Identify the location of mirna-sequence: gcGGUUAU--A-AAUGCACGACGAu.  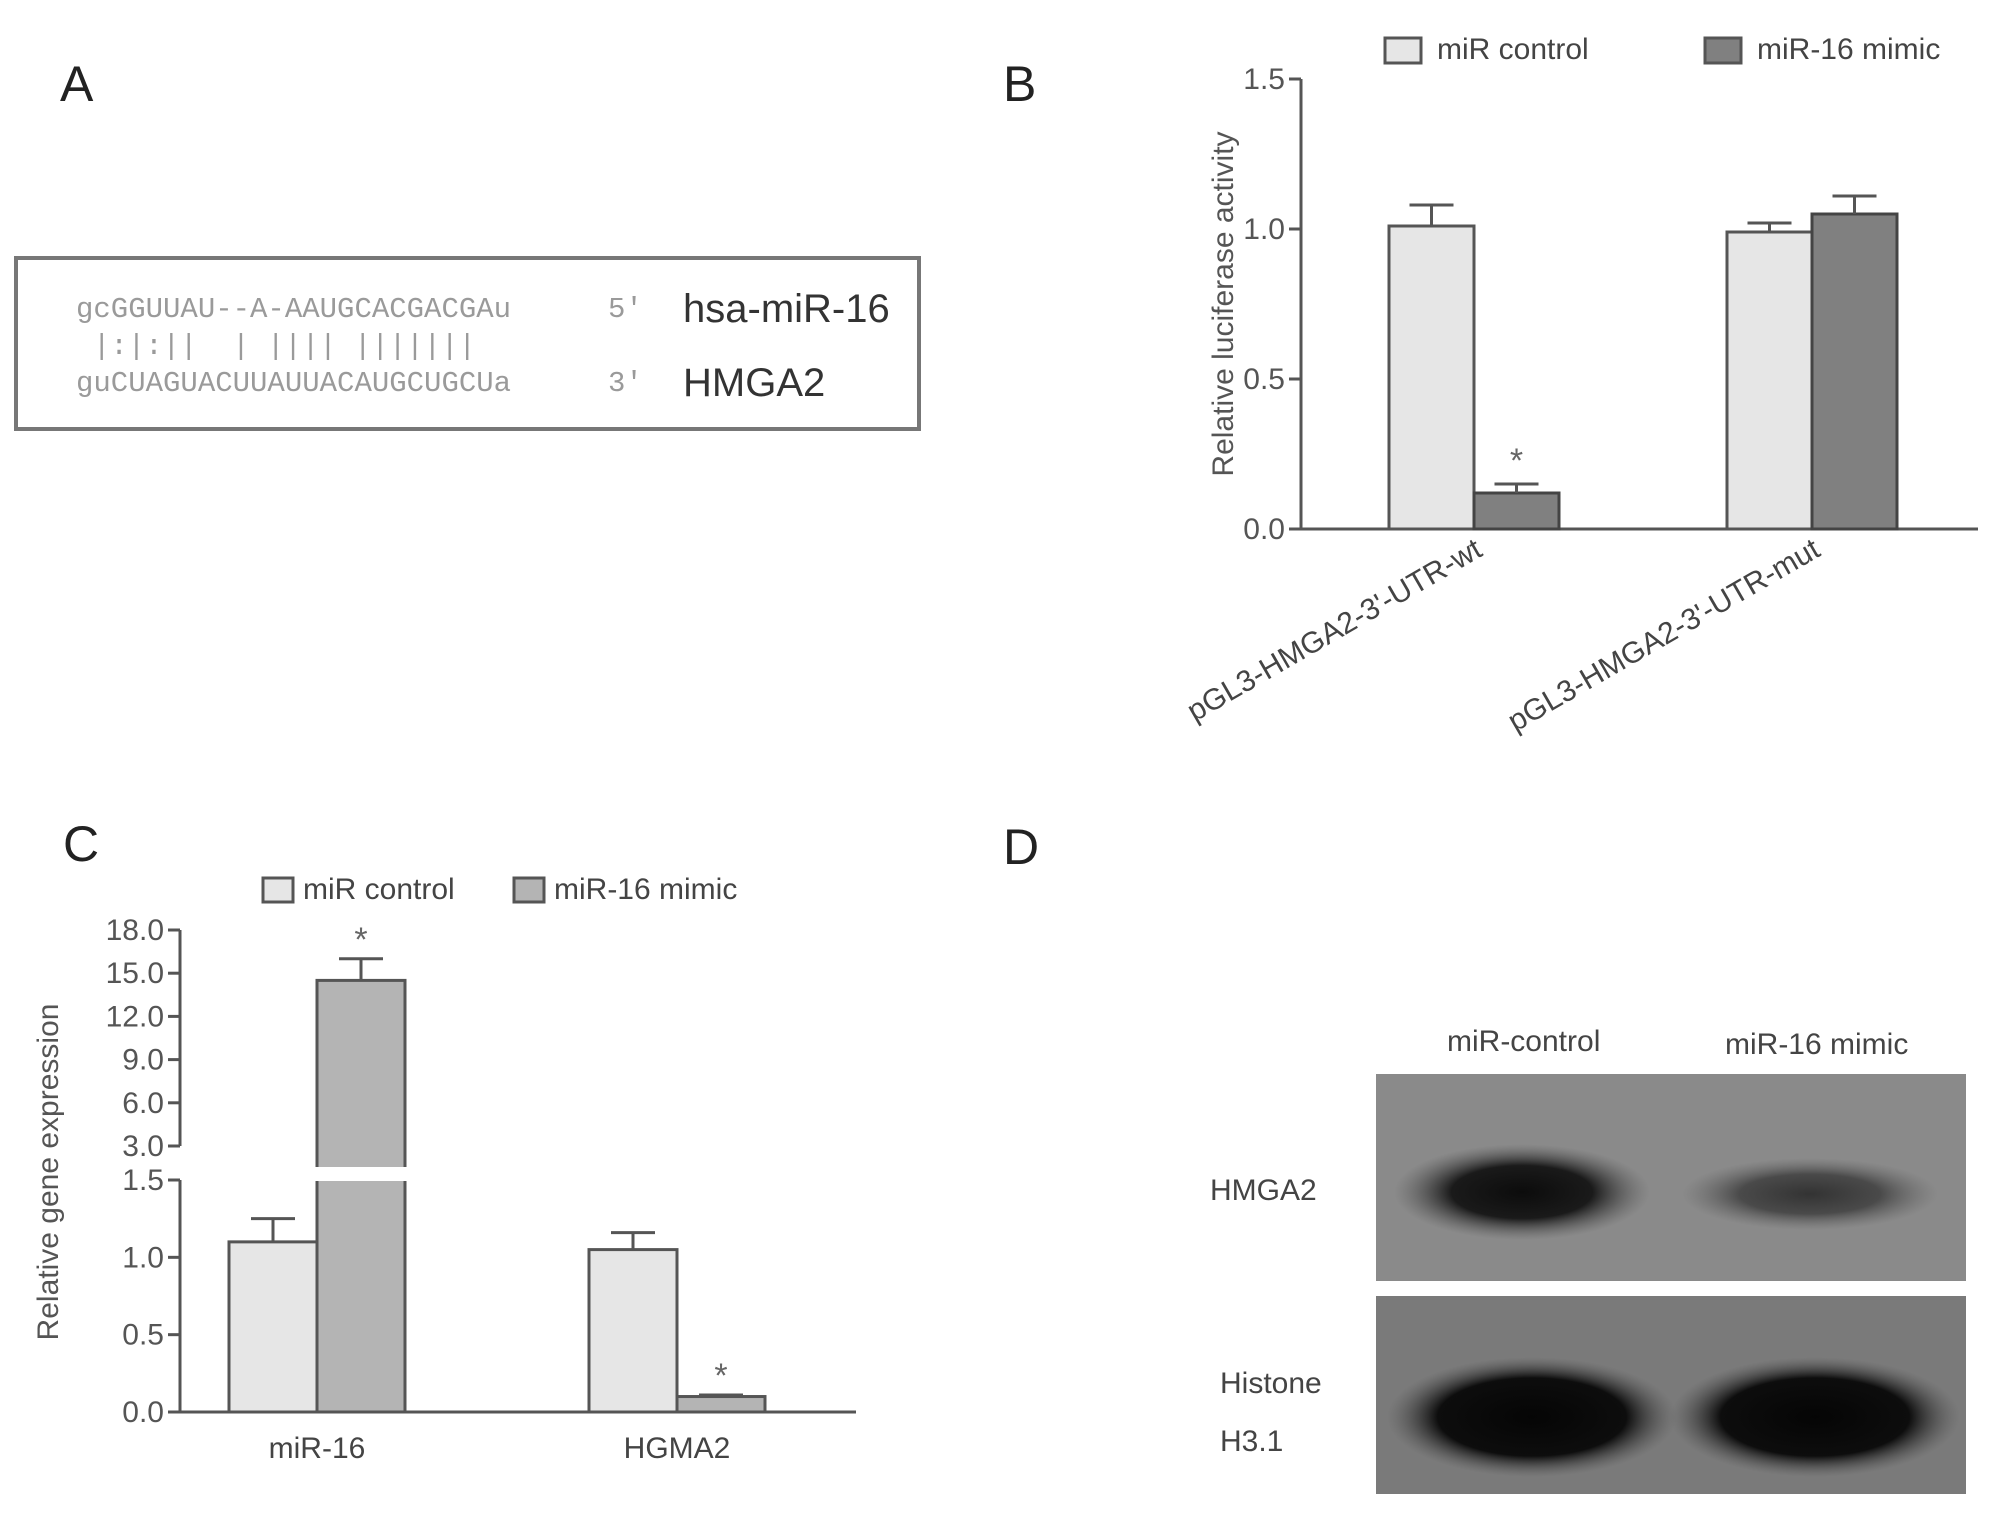
(294, 309).